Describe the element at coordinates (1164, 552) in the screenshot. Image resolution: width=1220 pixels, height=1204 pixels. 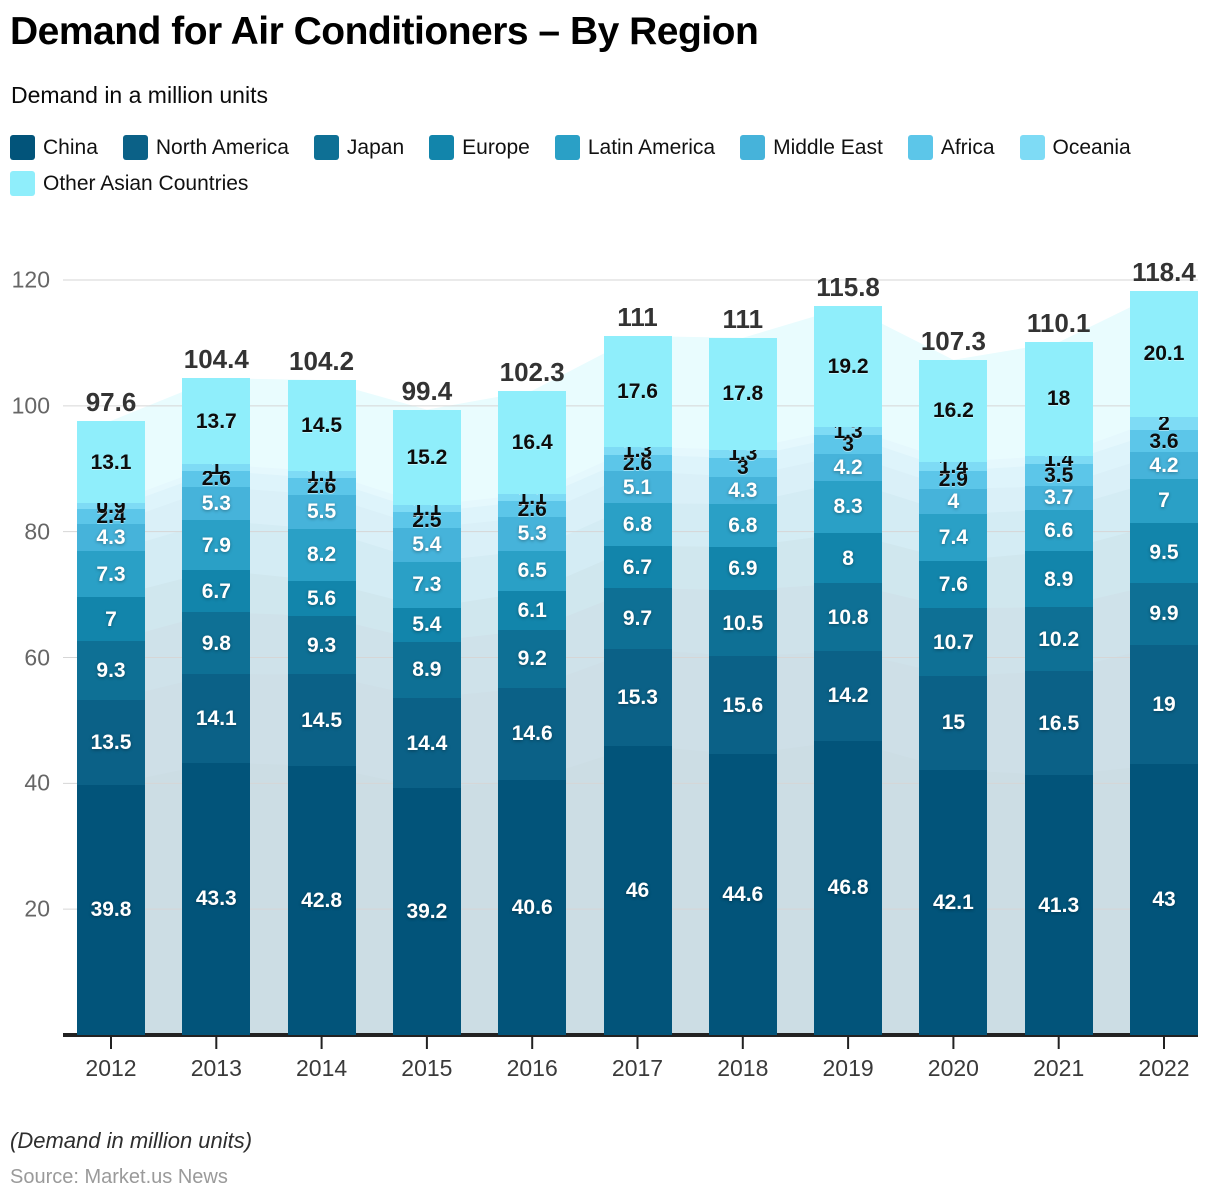
I see `bar-segment-europe: 9.5` at that location.